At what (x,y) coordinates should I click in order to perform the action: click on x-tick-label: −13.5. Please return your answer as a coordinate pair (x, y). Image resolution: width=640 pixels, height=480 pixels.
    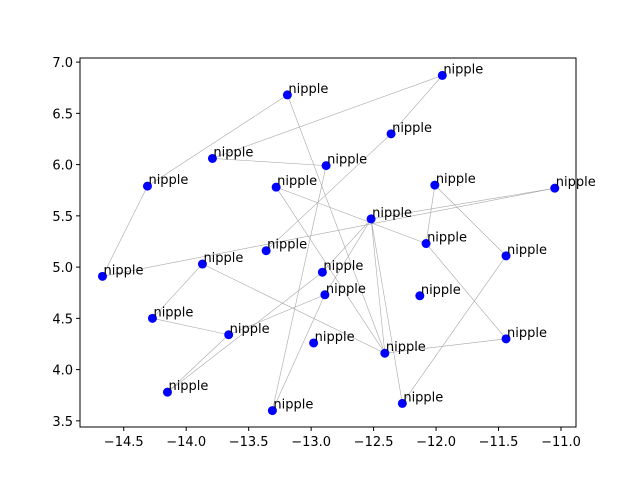
    Looking at the image, I should click on (249, 442).